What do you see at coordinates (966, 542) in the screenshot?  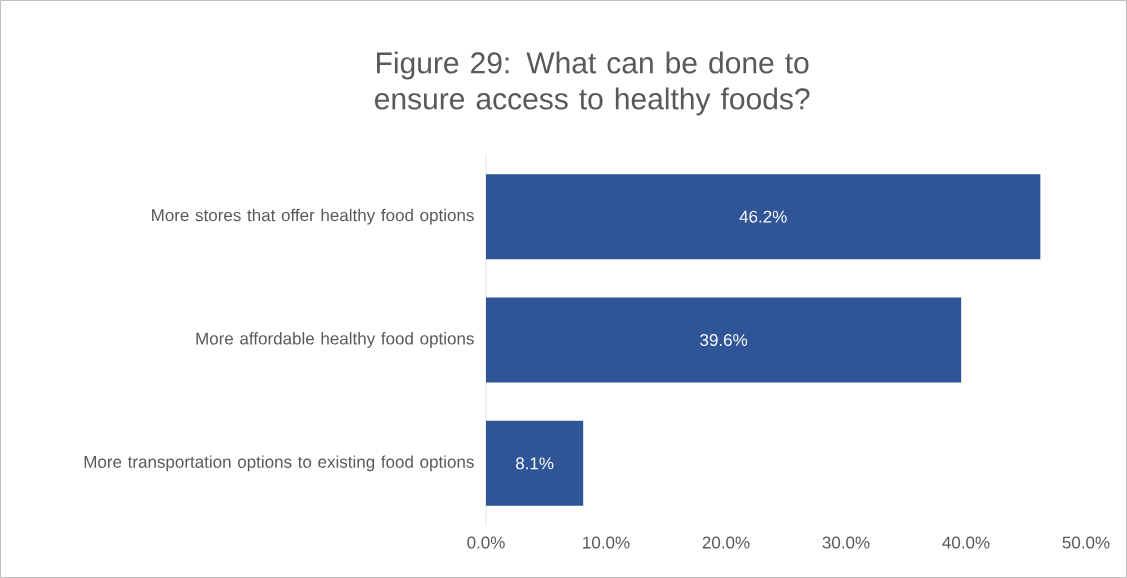 I see `x-tick-label: 40.0%` at bounding box center [966, 542].